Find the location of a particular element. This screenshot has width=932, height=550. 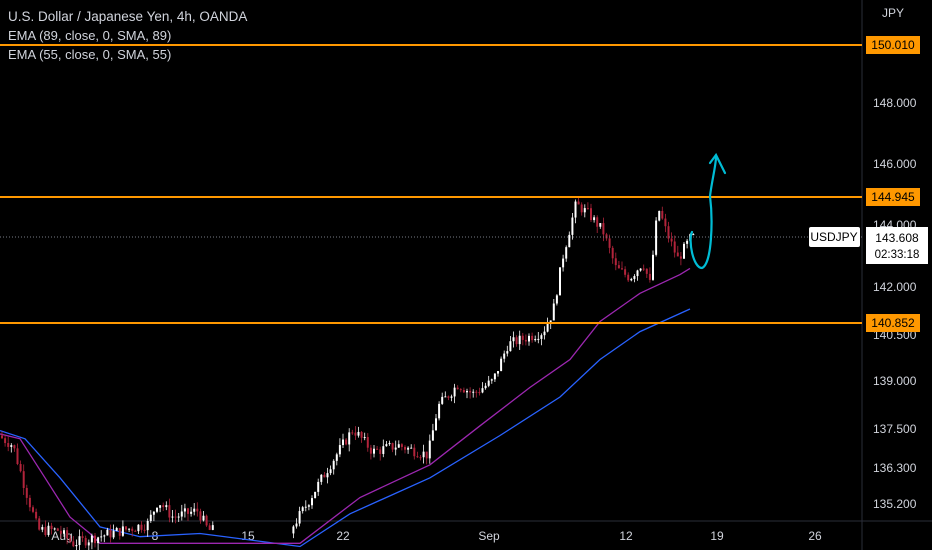

x-tick-label: 19 is located at coordinates (717, 536).